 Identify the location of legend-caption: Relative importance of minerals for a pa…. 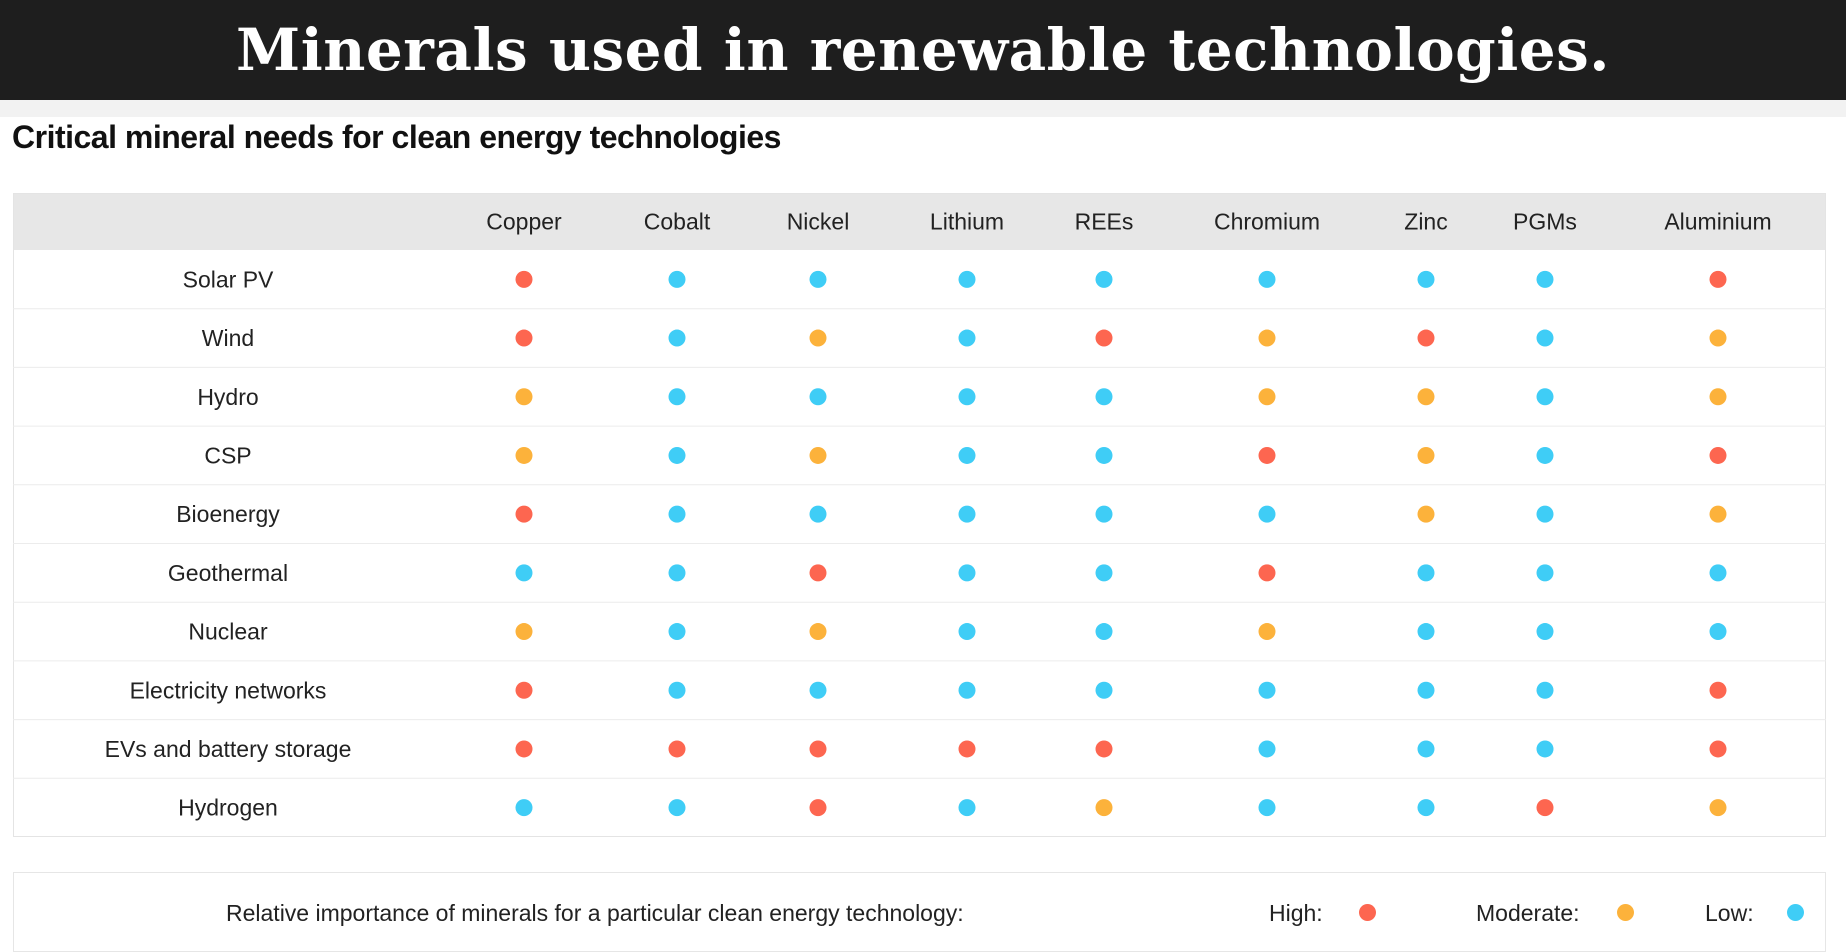
(595, 913).